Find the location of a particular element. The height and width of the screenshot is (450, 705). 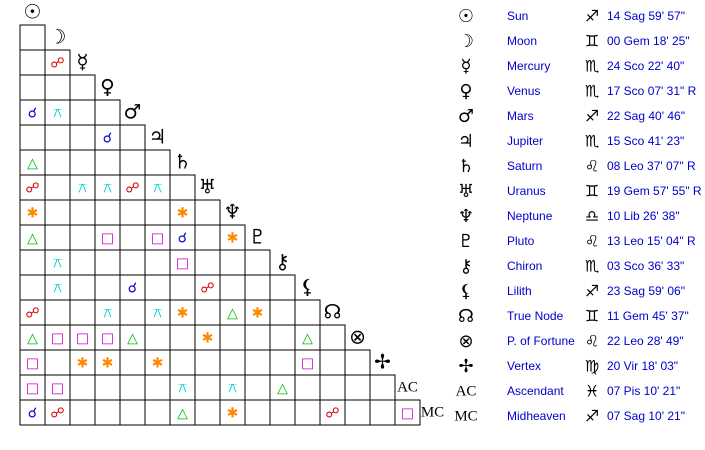

body-name: Venus is located at coordinates (523, 91).